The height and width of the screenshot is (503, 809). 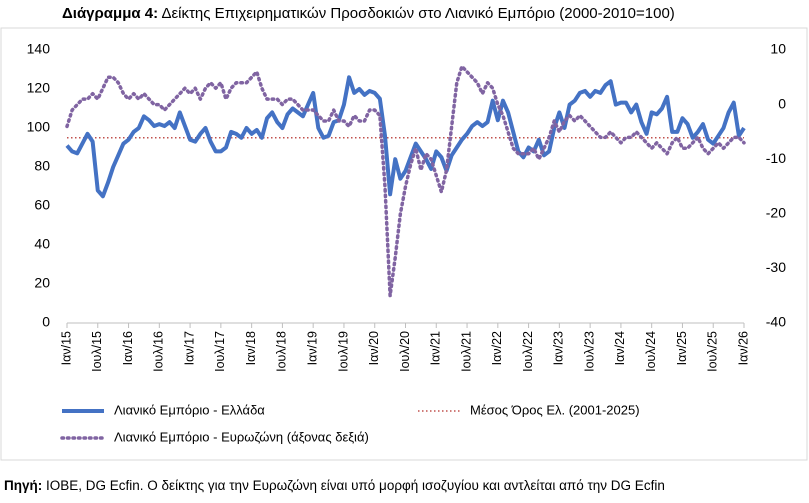 I want to click on title-label: Διάγραμμα 4:, so click(x=110, y=13).